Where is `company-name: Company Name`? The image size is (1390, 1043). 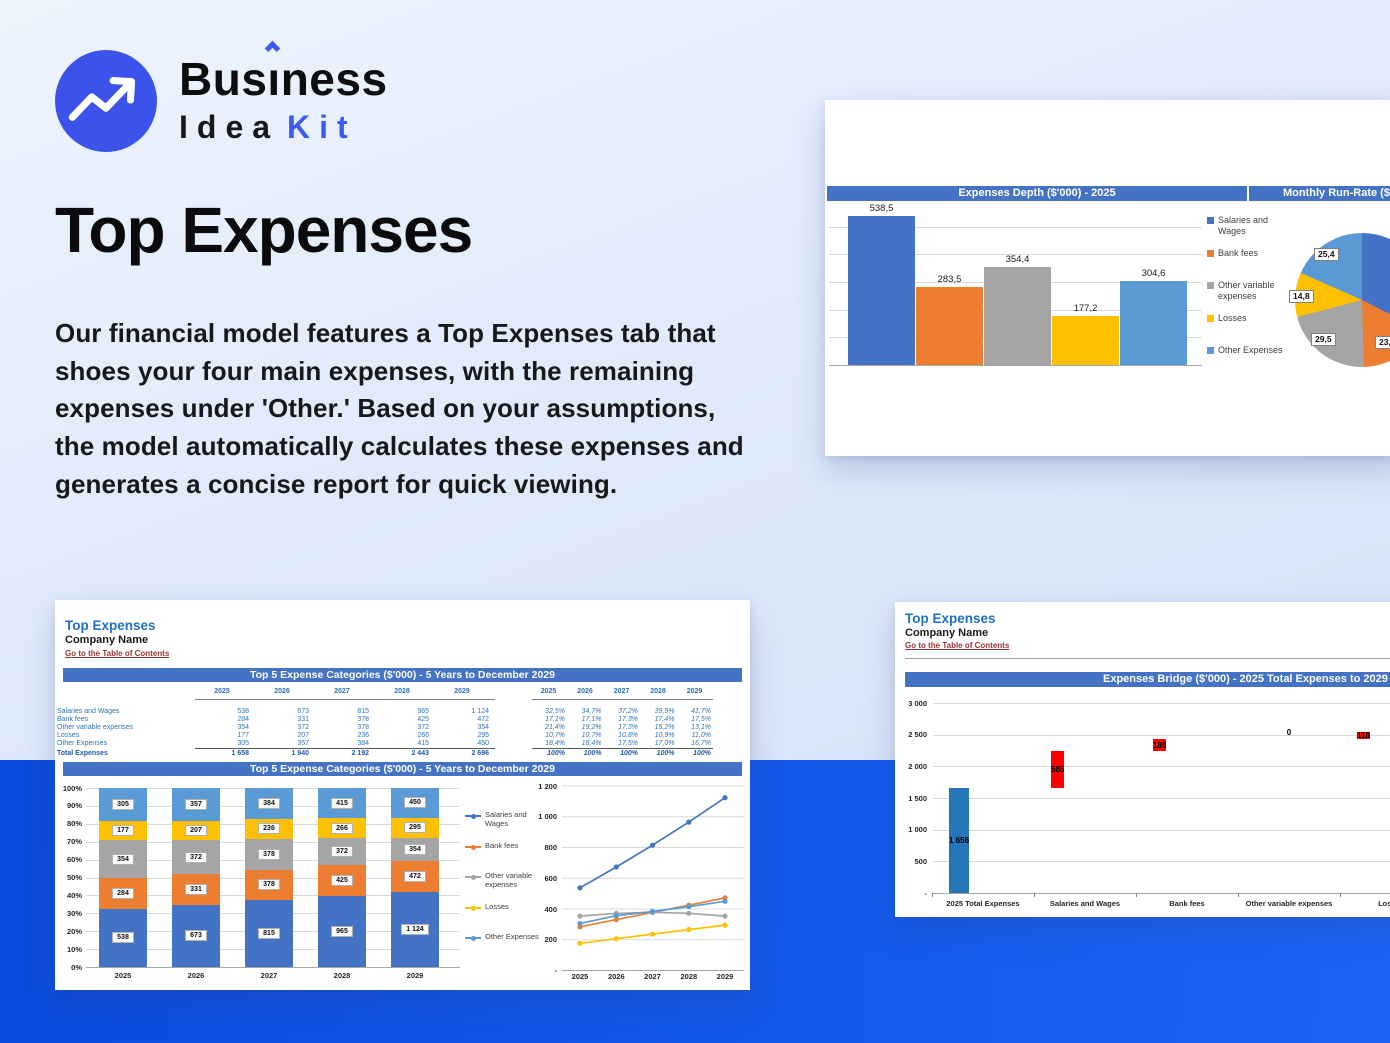 company-name: Company Name is located at coordinates (947, 633).